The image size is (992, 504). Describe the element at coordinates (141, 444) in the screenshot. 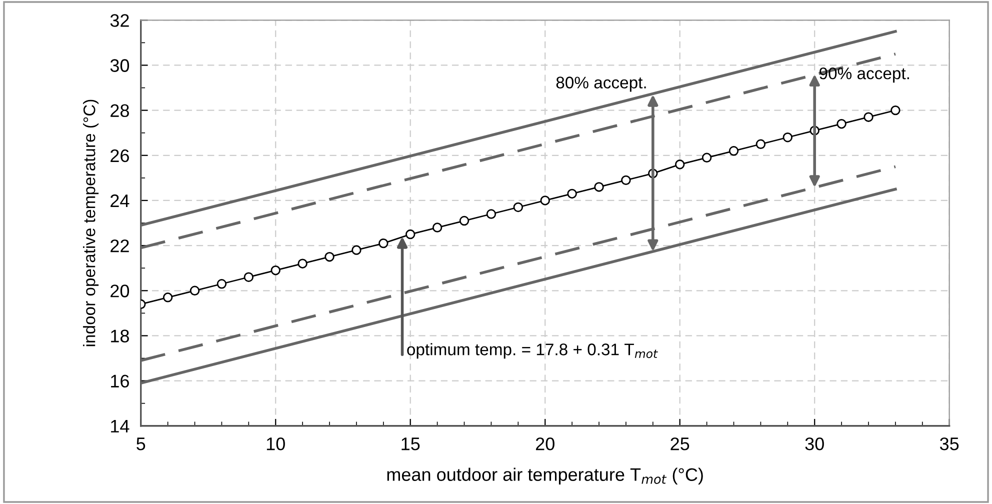

I see `x-tick-label: 5` at that location.